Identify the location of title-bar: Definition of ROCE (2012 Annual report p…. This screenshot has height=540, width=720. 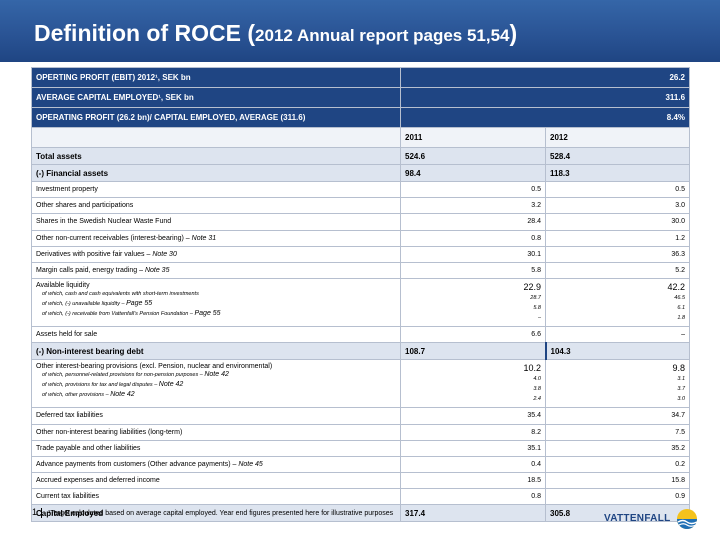
(360, 31).